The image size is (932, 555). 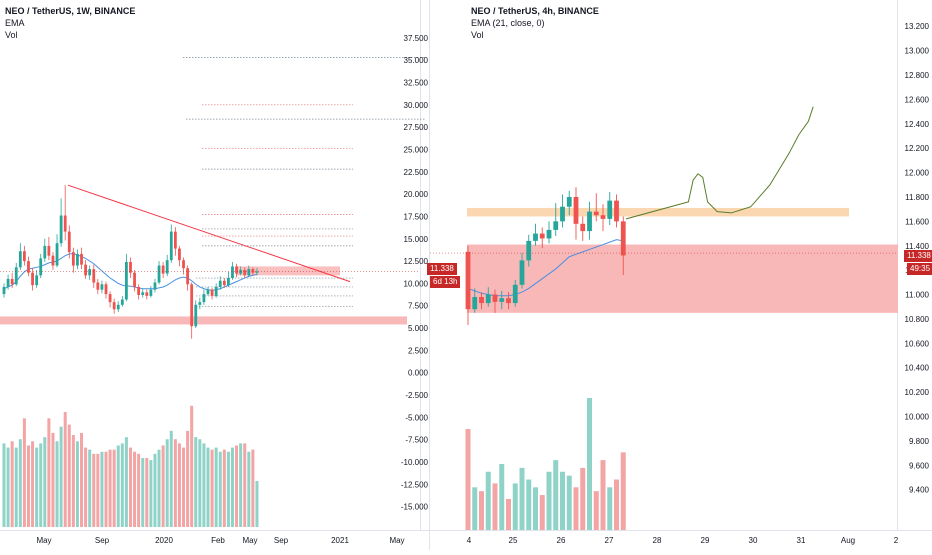 What do you see at coordinates (415, 507) in the screenshot?
I see `left-y-tick-label: -15.000` at bounding box center [415, 507].